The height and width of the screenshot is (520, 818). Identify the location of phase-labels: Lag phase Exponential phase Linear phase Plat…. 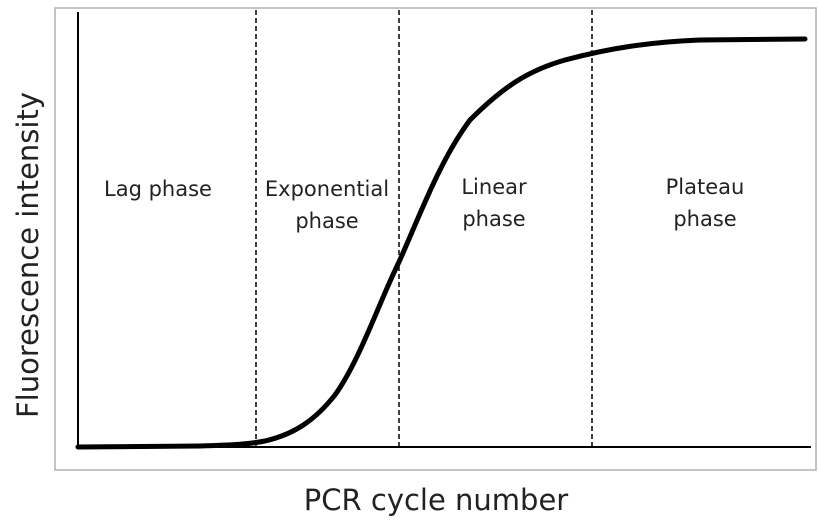
(424, 204).